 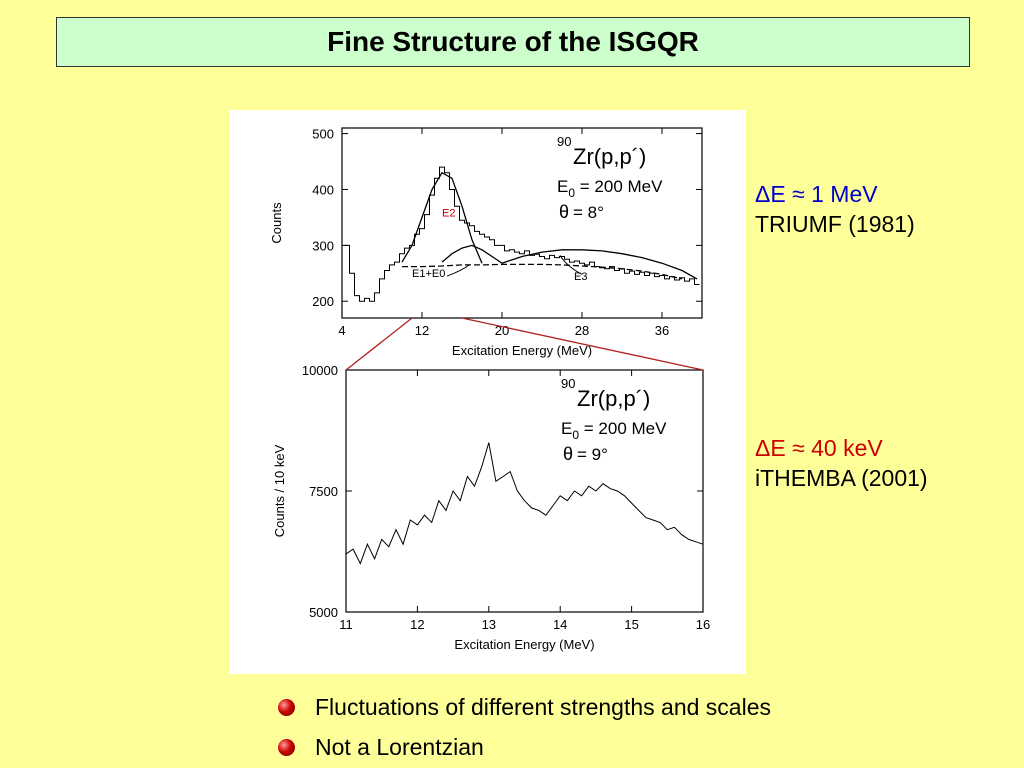 What do you see at coordinates (323, 134) in the screenshot?
I see `top-y-tick-label: 500` at bounding box center [323, 134].